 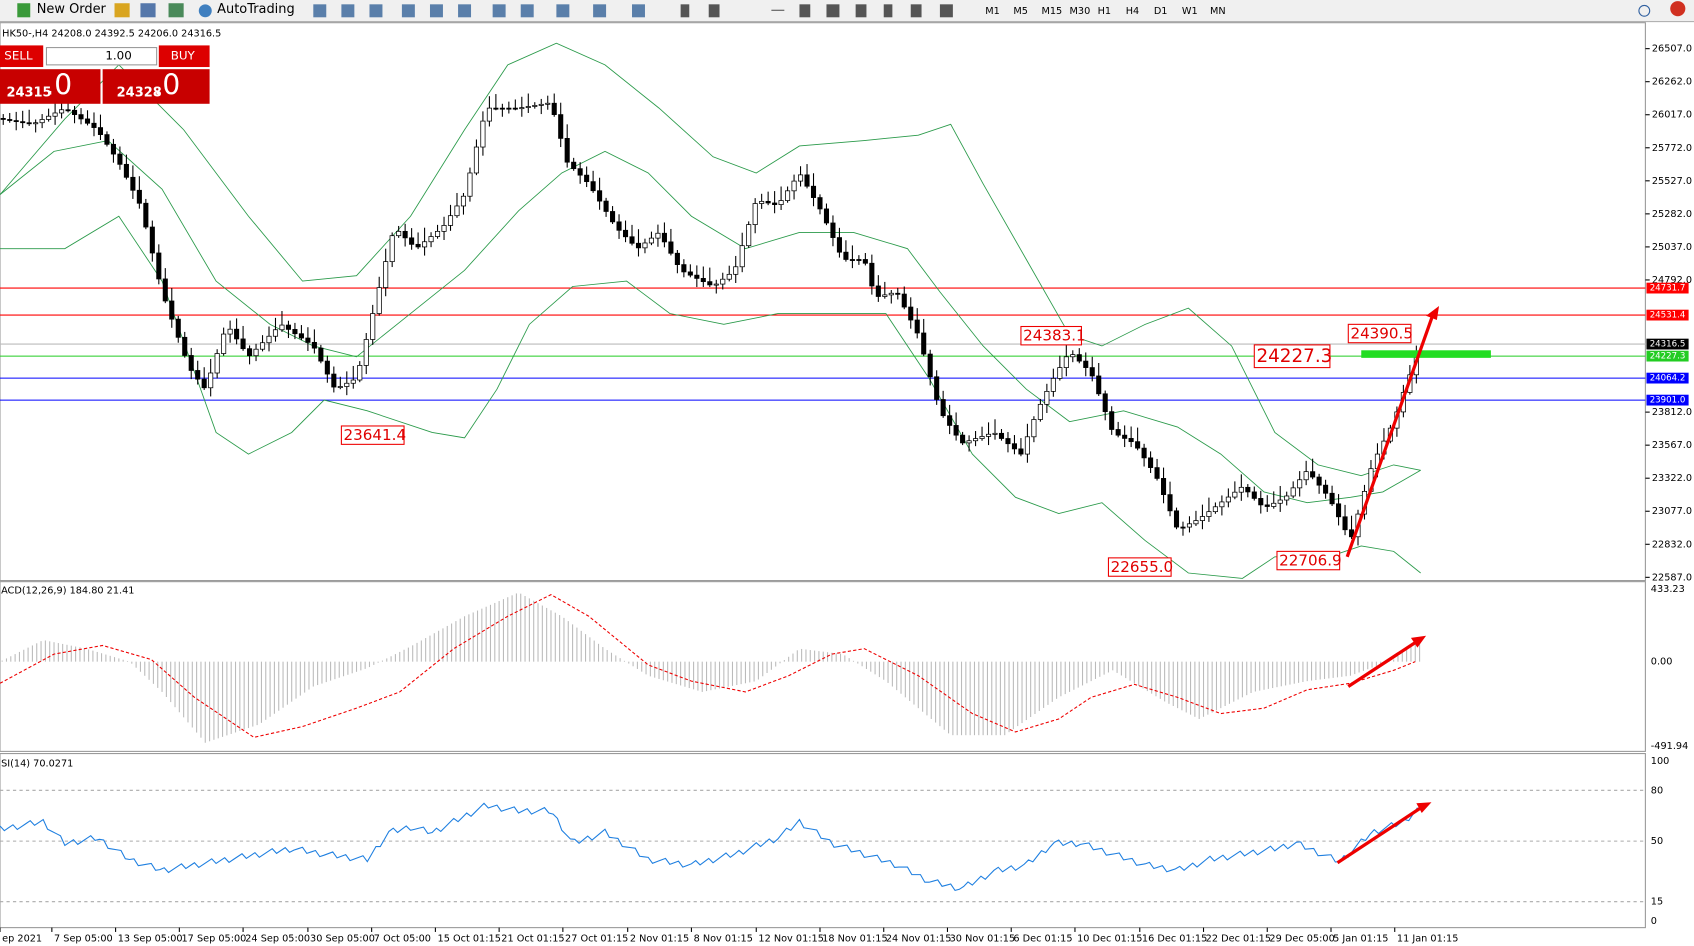 I want to click on autotrading-label: AutoTrading, so click(x=256, y=9).